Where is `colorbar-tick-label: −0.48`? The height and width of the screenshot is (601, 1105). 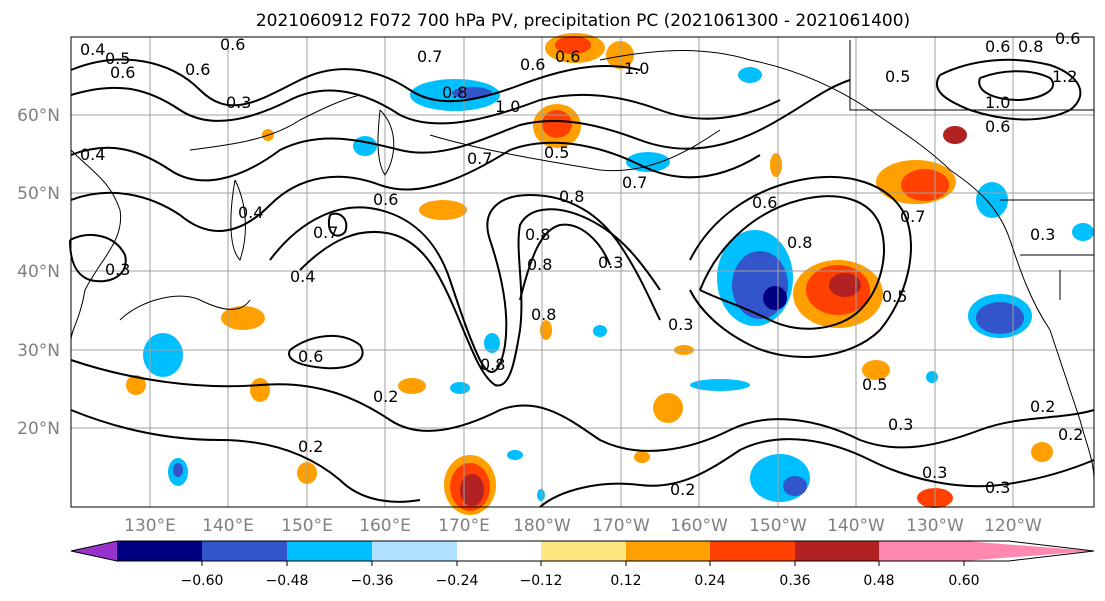 colorbar-tick-label: −0.48 is located at coordinates (287, 581).